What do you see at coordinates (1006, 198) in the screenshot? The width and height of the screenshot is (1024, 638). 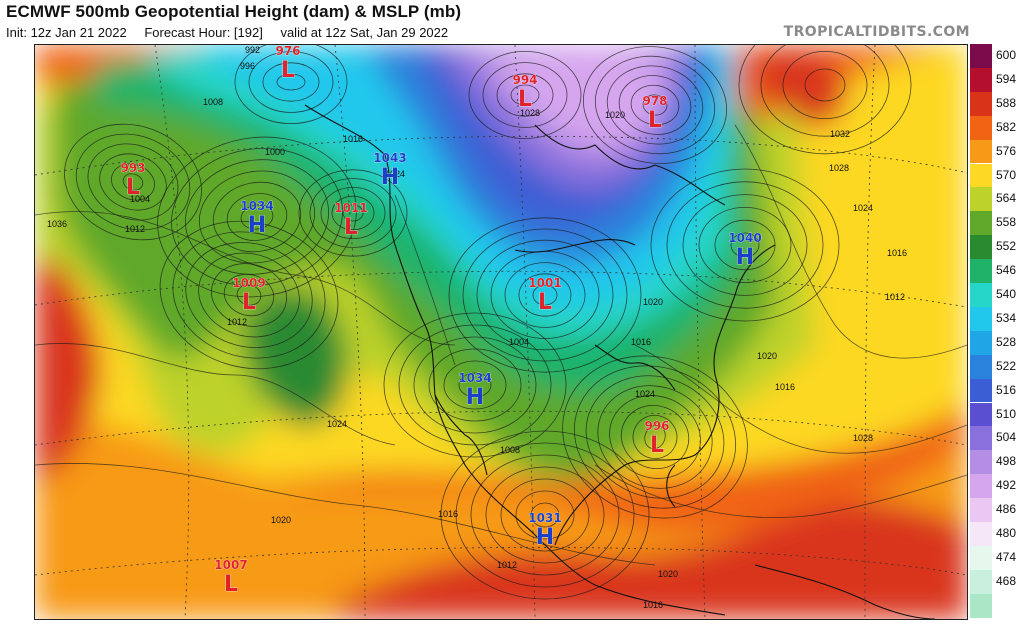 I see `legend-label: 564` at bounding box center [1006, 198].